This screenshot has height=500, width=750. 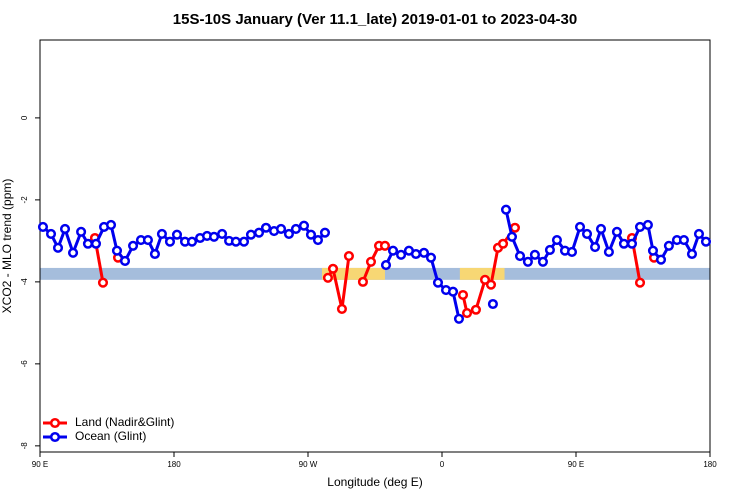 What do you see at coordinates (7, 246) in the screenshot?
I see `y-axis-label: XCO2 - MLO trend (ppm)` at bounding box center [7, 246].